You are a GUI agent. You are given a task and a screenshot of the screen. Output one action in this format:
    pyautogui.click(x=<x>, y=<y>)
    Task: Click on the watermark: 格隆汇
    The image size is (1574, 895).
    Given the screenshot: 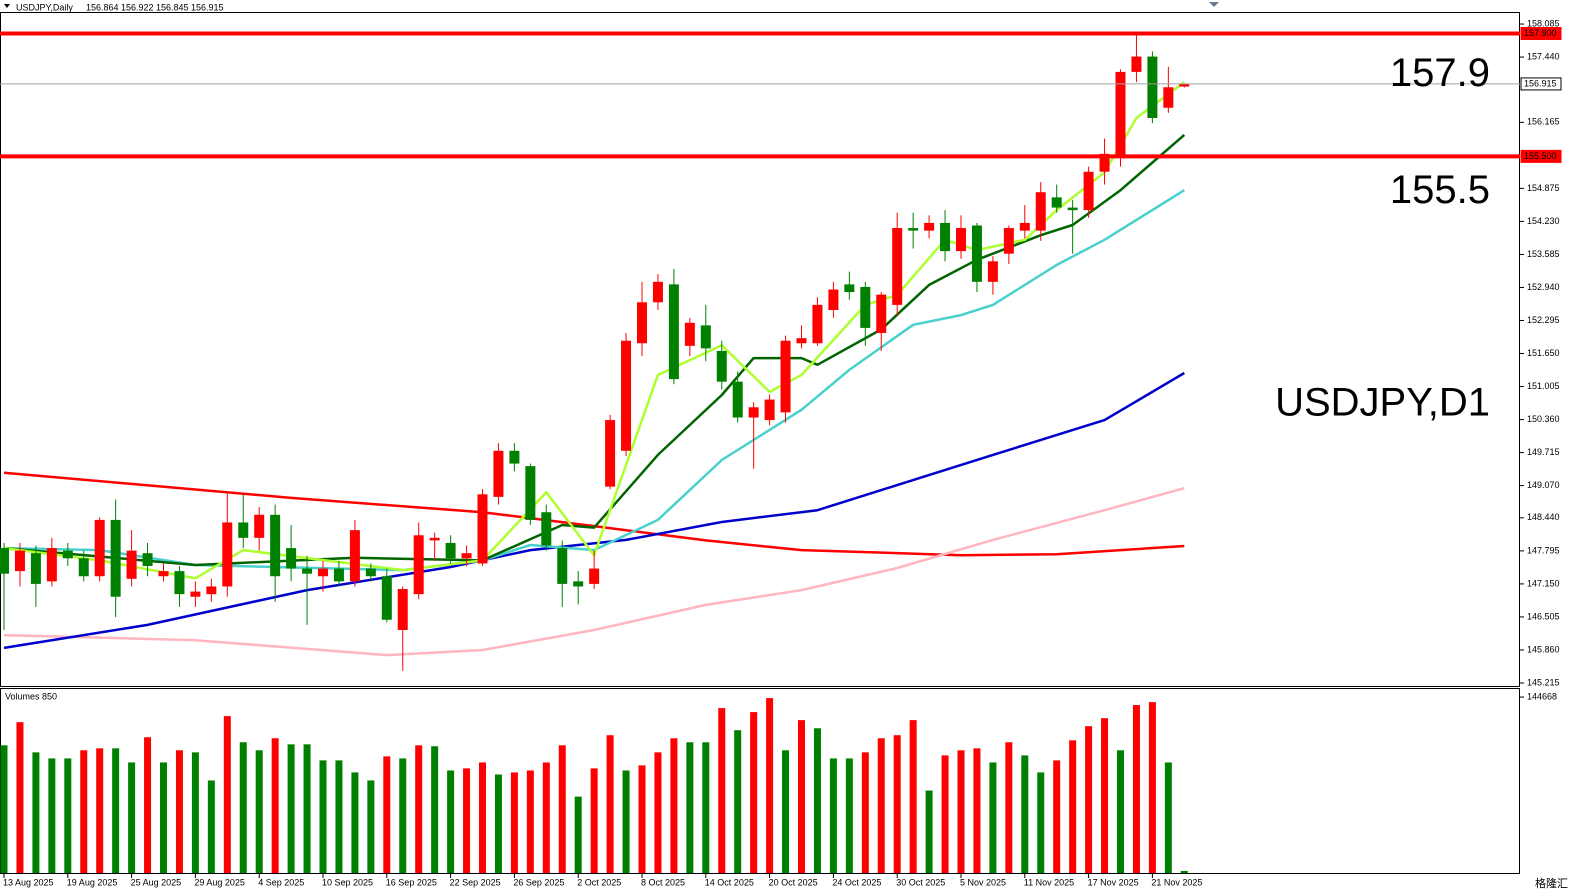 What is the action you would take?
    pyautogui.click(x=1551, y=883)
    